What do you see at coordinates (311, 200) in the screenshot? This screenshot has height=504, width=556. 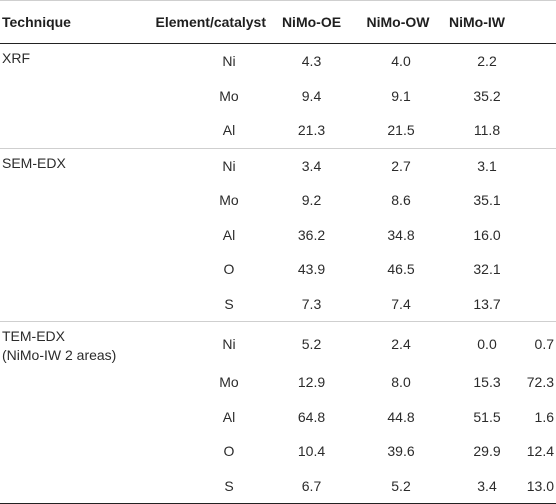 I see `nimo-oe-cell: 9.2` at bounding box center [311, 200].